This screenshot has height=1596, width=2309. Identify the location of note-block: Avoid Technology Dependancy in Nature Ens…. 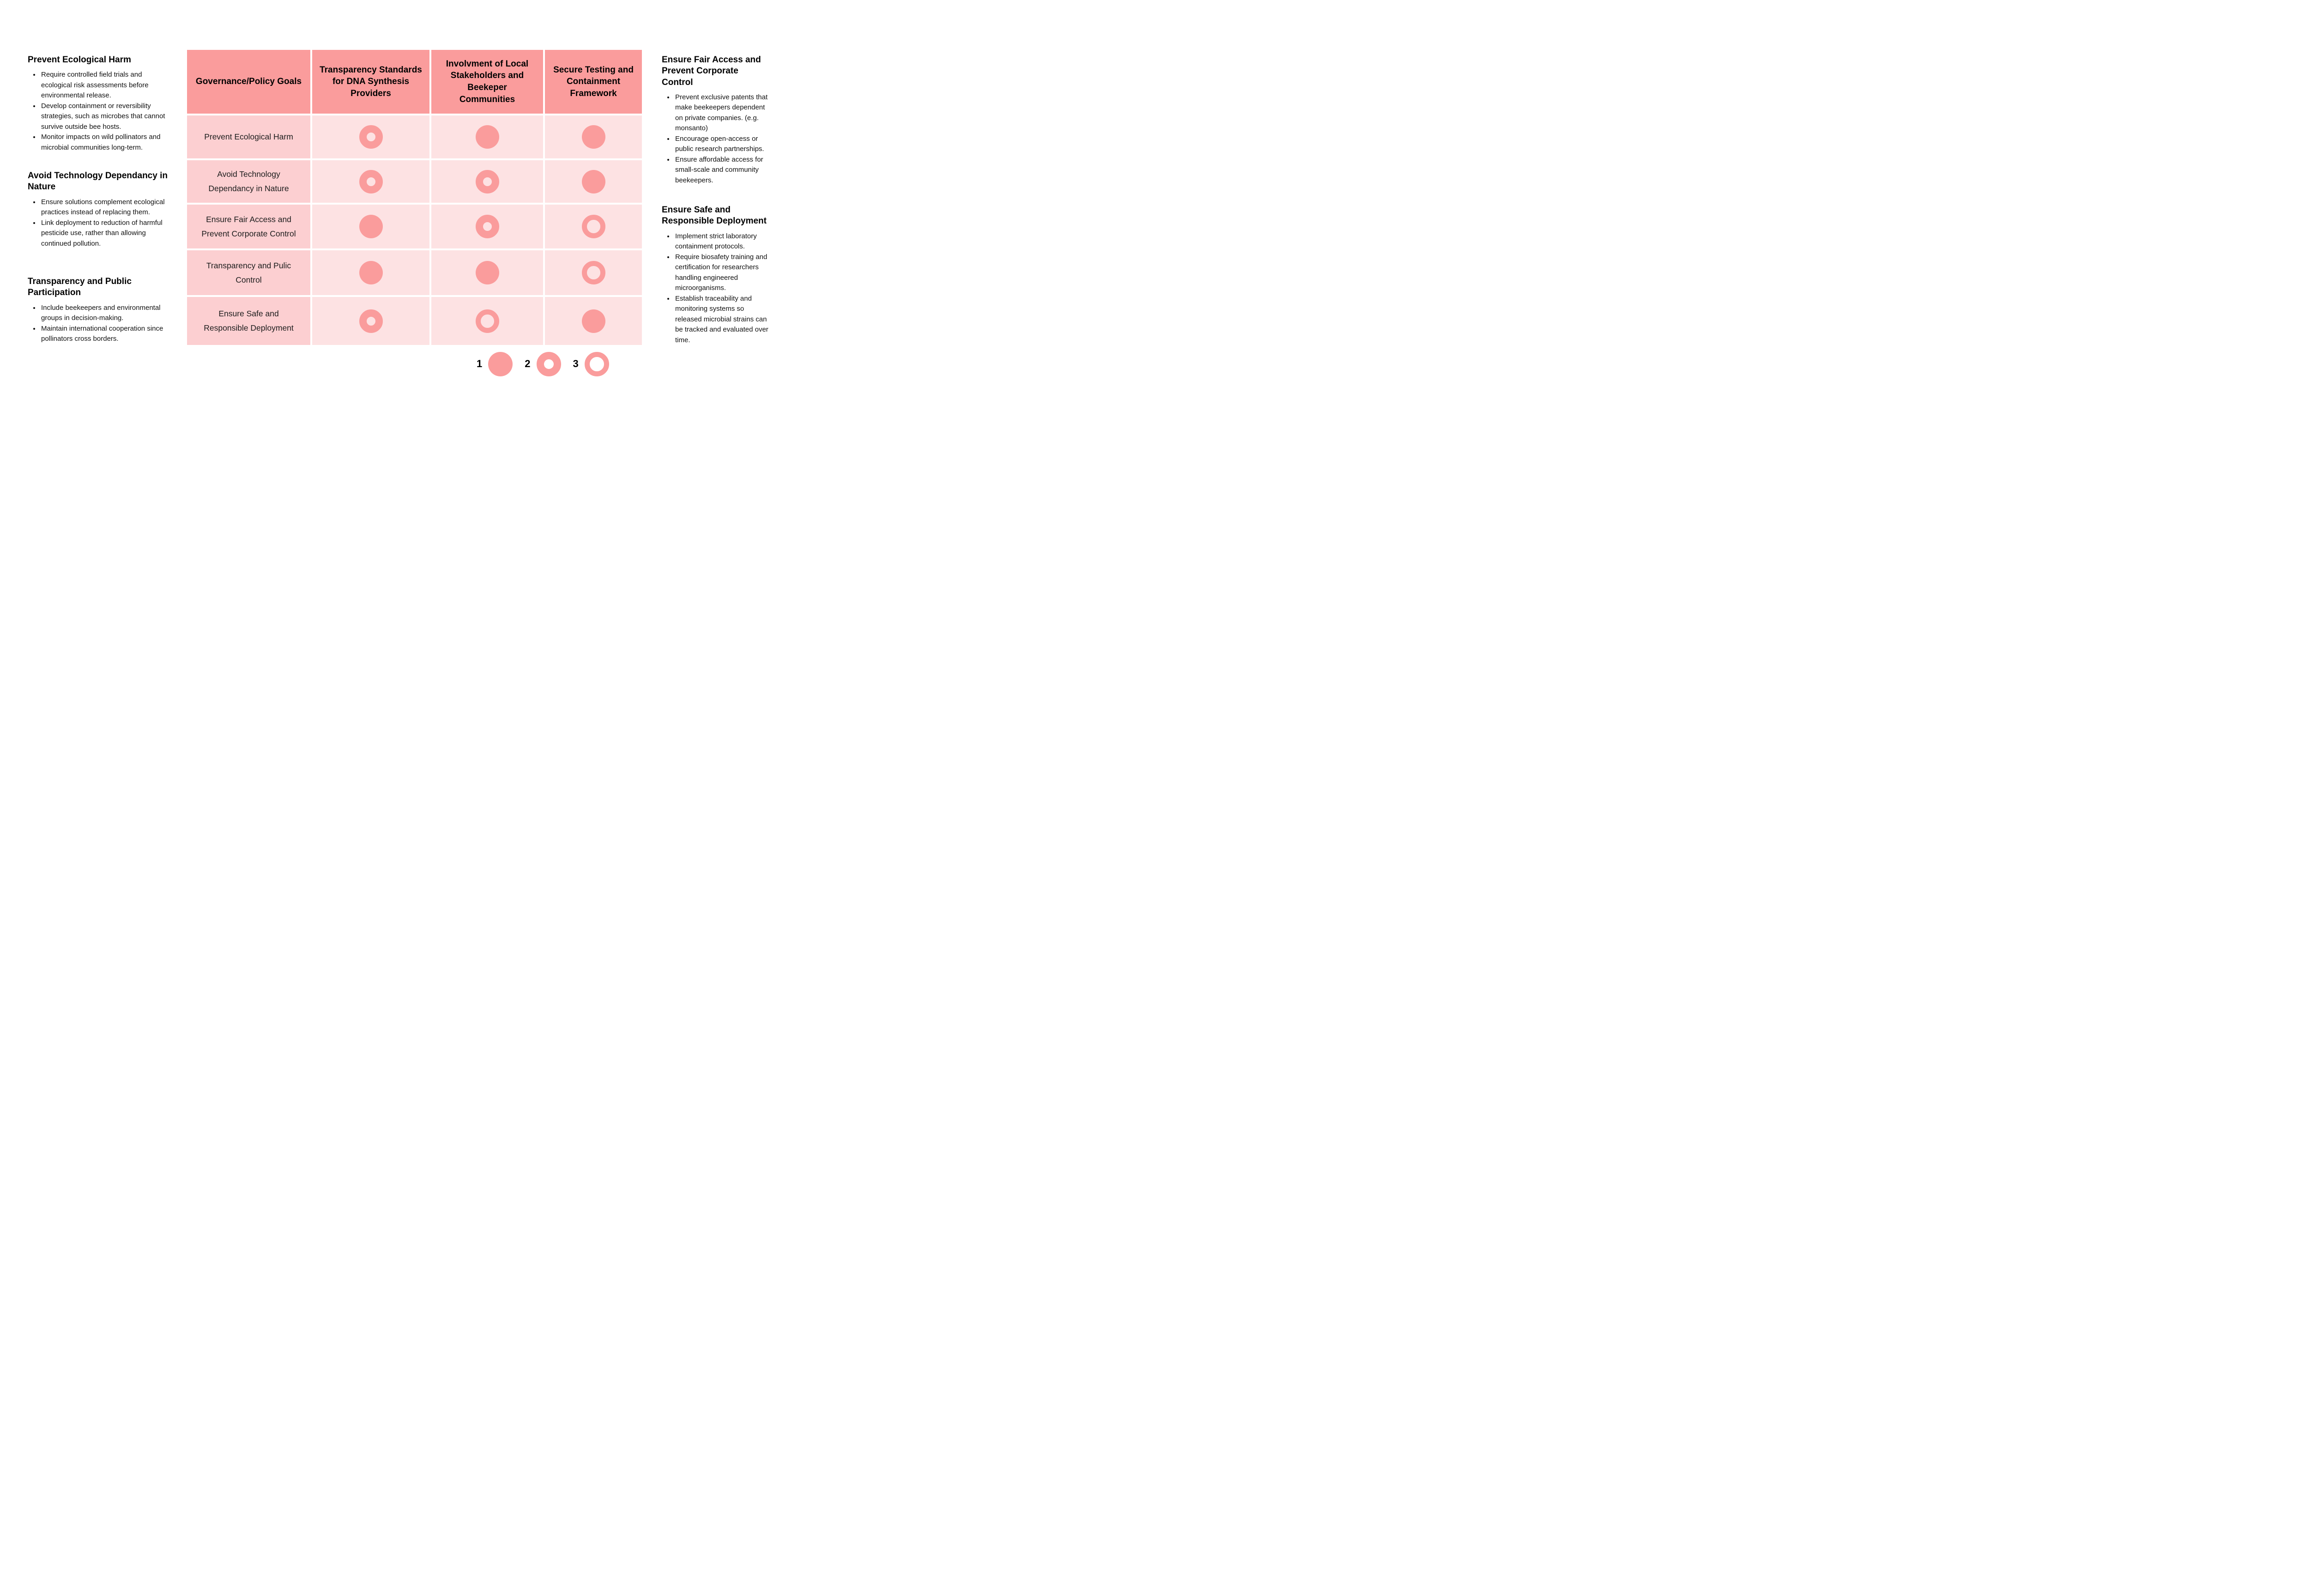
(100, 209).